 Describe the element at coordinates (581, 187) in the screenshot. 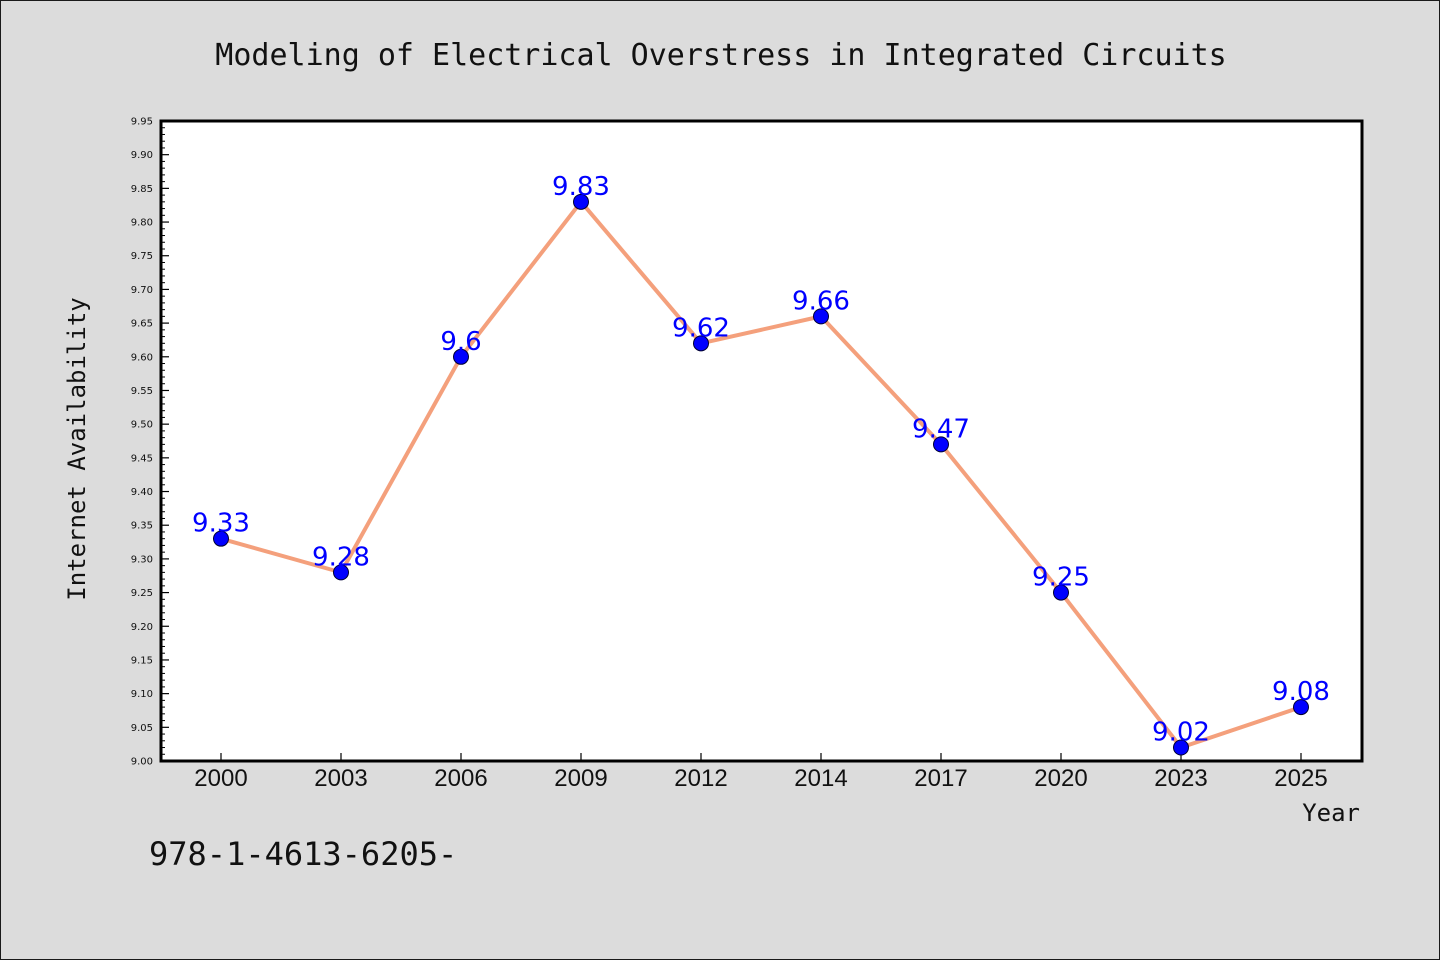

I see `data-label: 9.83` at that location.